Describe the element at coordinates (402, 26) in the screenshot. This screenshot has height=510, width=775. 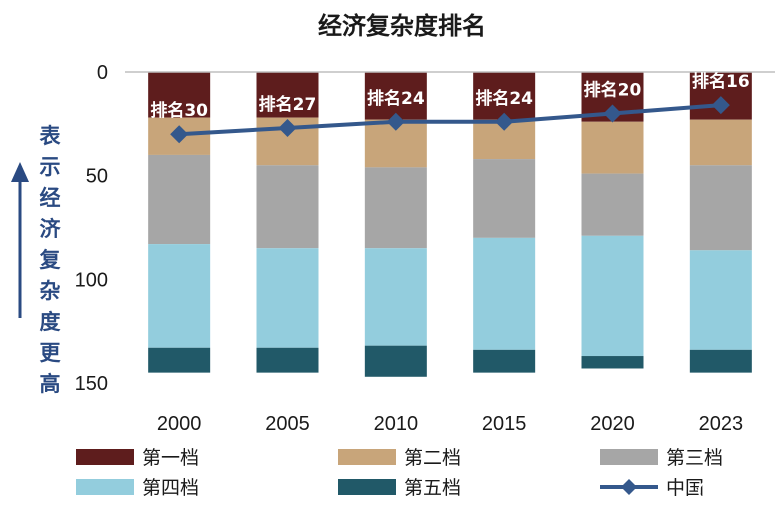
I see `chart-title: 经济复杂度排名` at that location.